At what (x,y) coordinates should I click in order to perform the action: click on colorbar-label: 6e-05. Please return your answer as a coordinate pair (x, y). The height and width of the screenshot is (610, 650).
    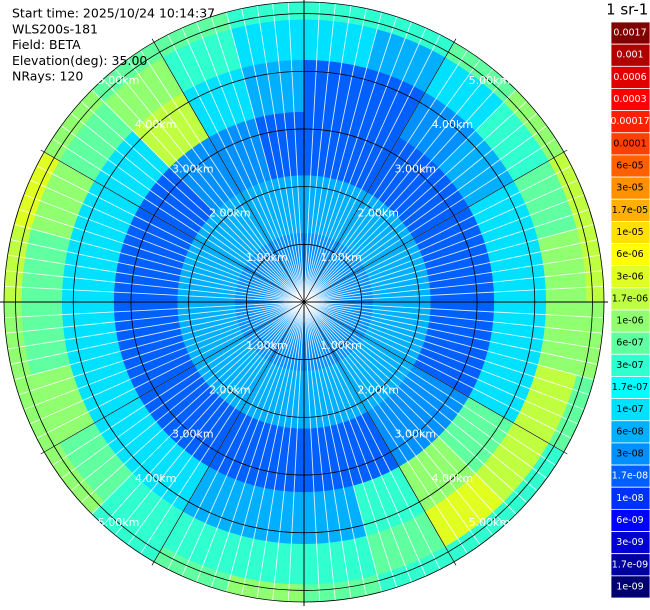
    Looking at the image, I should click on (629, 166).